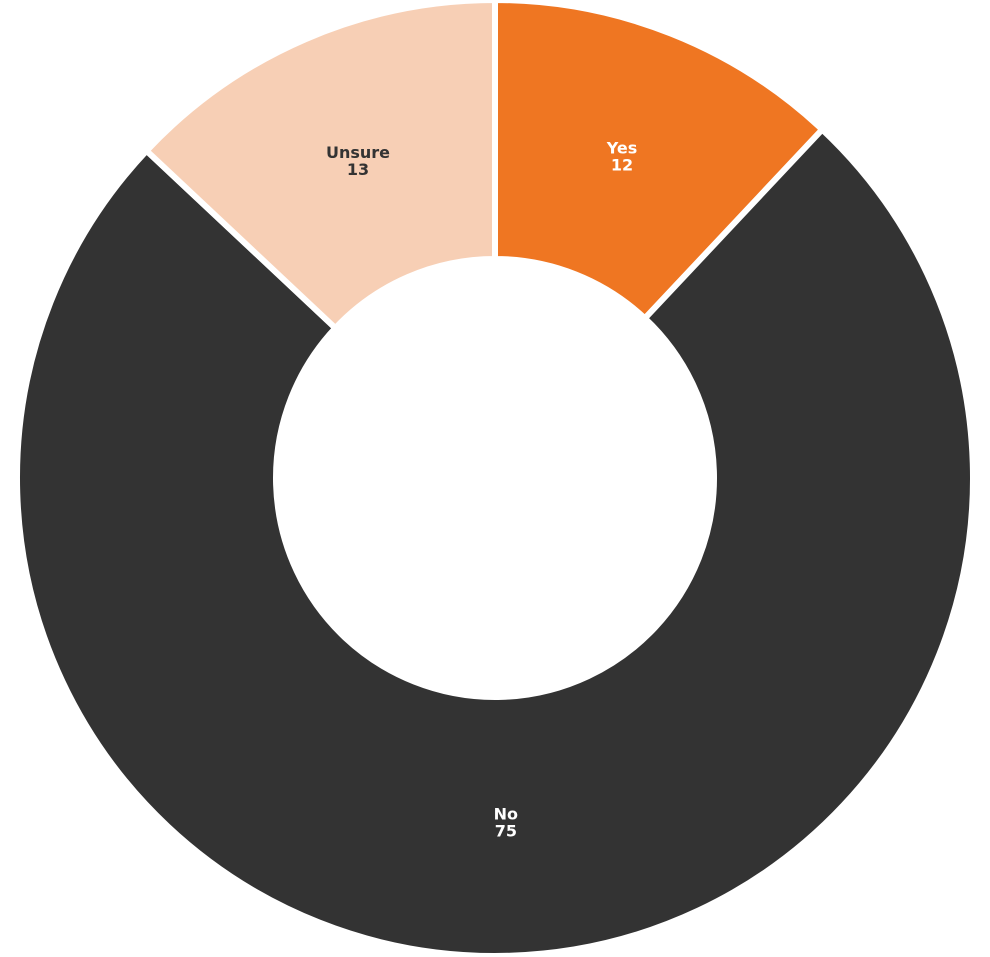 Image resolution: width=990 pixels, height=957 pixels. What do you see at coordinates (358, 169) in the screenshot?
I see `slice-value: 13` at bounding box center [358, 169].